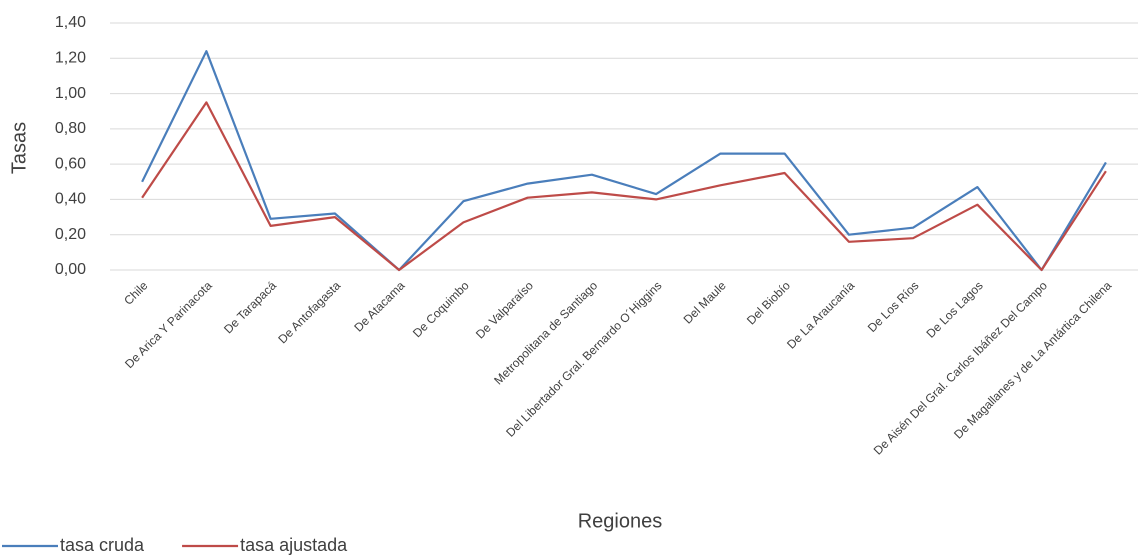 Image resolution: width=1143 pixels, height=555 pixels. Describe the element at coordinates (19, 148) in the screenshot. I see `y-axis-label: Tasas` at that location.